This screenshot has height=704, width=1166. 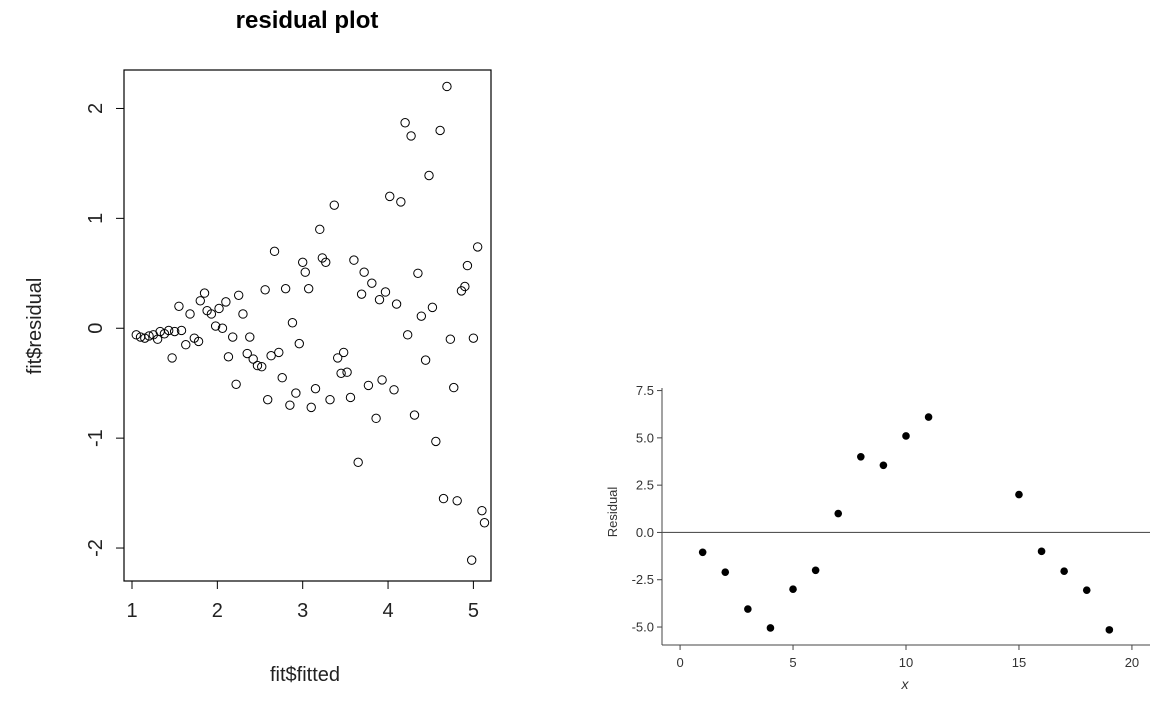 I want to click on chart2-y-tick-label: -5.0, so click(x=643, y=627).